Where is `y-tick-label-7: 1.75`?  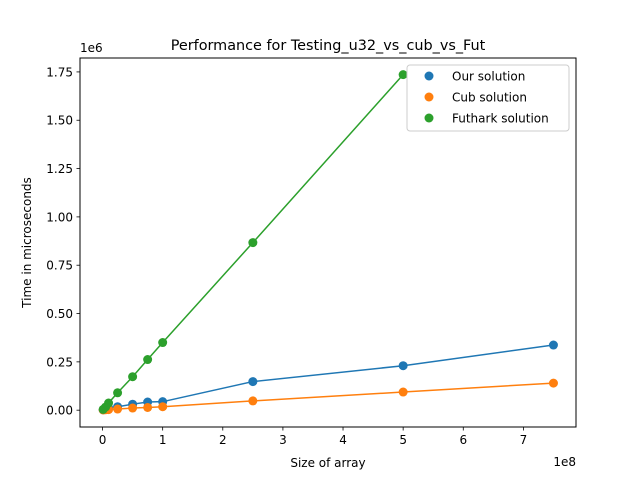
y-tick-label-7: 1.75 is located at coordinates (59, 72).